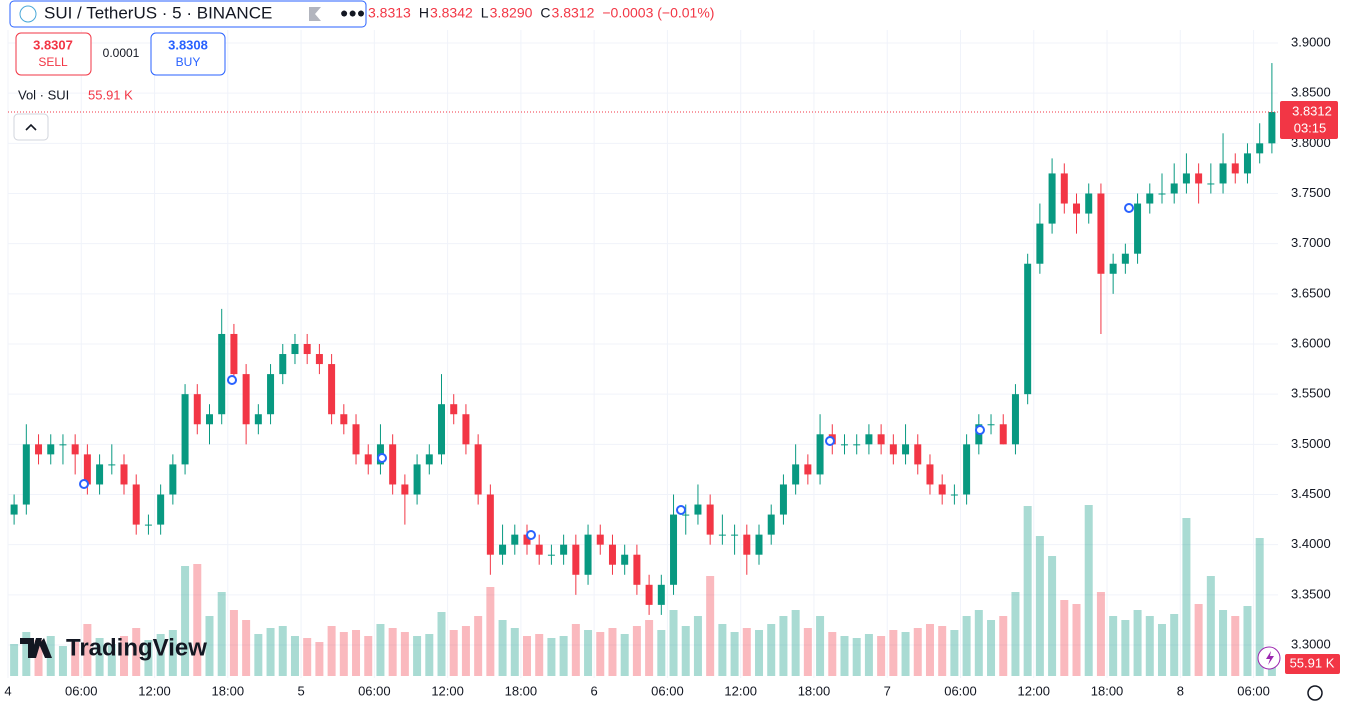 Image resolution: width=1349 pixels, height=714 pixels. What do you see at coordinates (1311, 41) in the screenshot?
I see `y-tick-label: 3.9000` at bounding box center [1311, 41].